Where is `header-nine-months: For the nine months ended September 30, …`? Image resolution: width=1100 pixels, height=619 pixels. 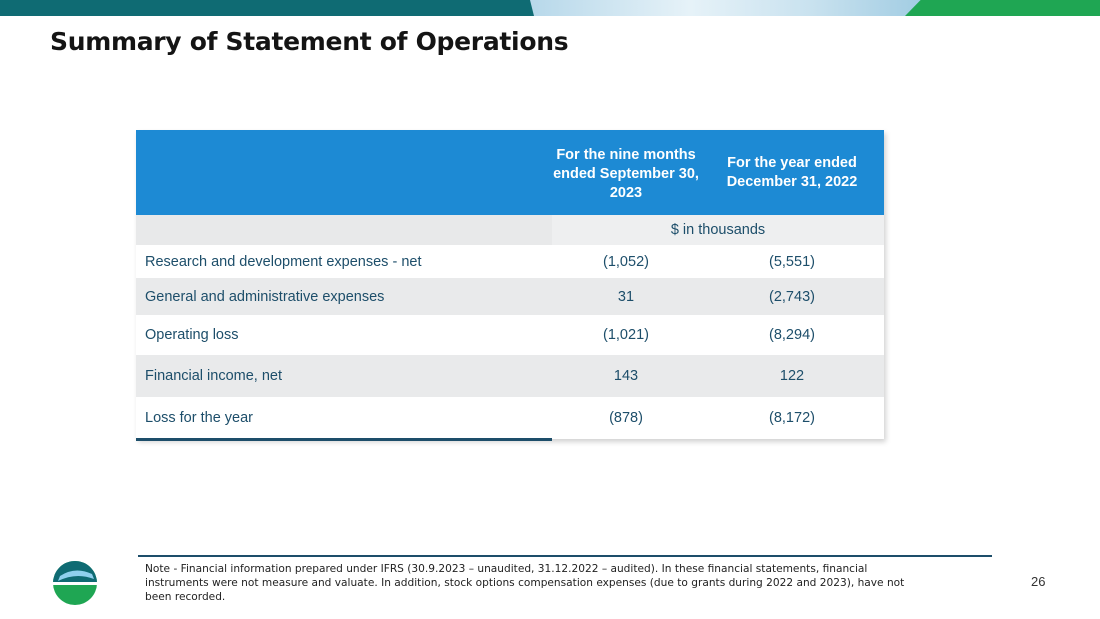
header-nine-months: For the nine months ended September 30, … is located at coordinates (626, 174).